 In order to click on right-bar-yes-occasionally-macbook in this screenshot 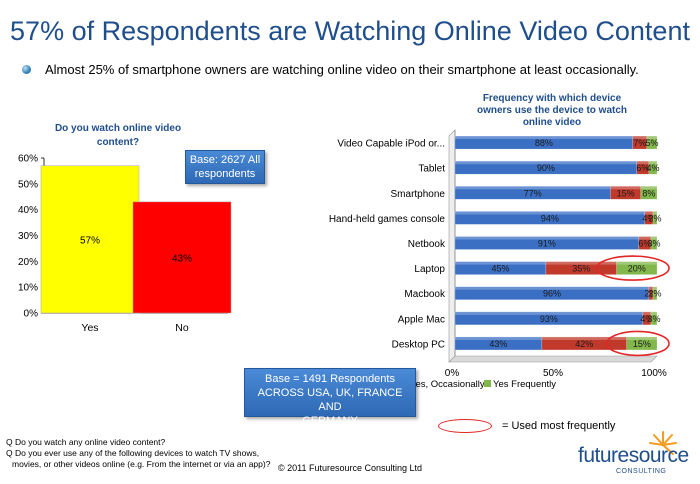, I will do `click(651, 293)`.